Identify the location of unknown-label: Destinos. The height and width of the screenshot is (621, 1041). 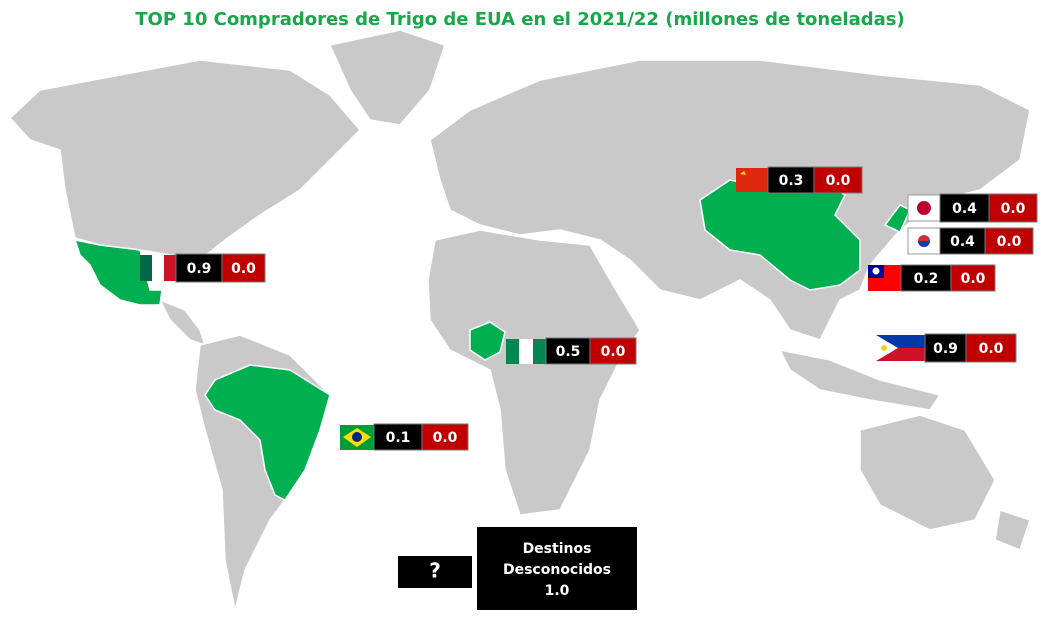
(557, 549).